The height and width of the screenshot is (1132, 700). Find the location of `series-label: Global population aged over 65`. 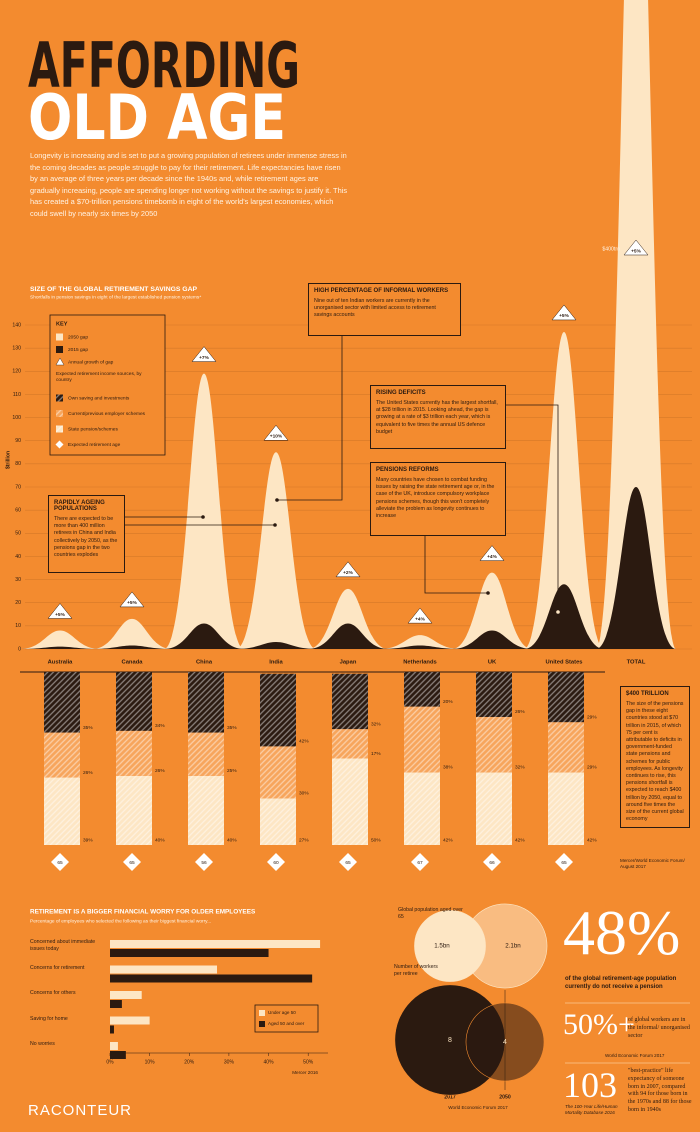

series-label: Global population aged over 65 is located at coordinates (430, 913).